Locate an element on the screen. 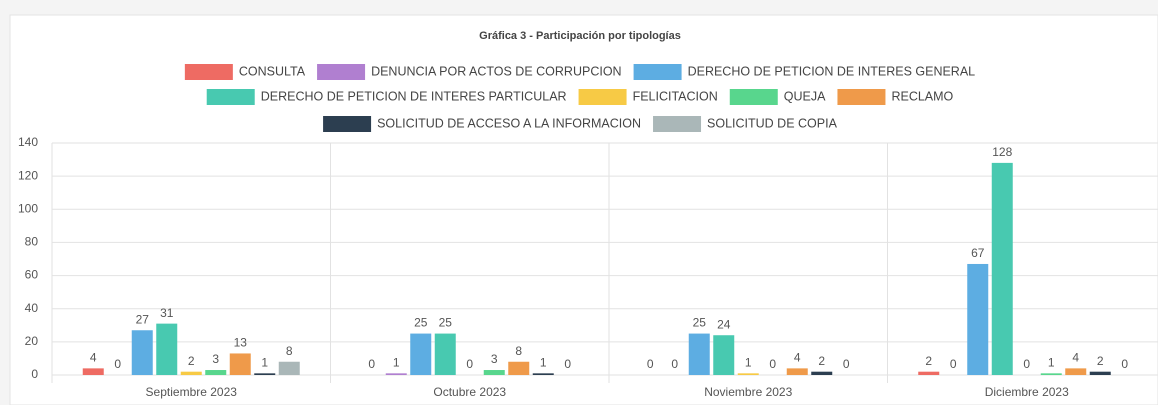  legend-label: DERECHO DE PETICION DE INTERES GENERAL is located at coordinates (832, 71).